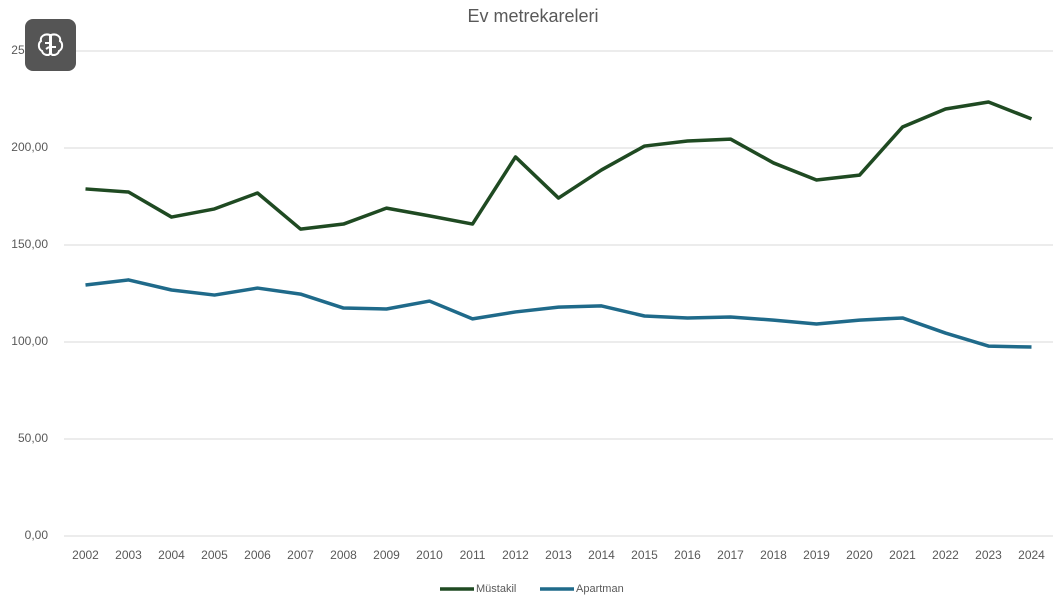  I want to click on x-tick-label: 2014, so click(601, 555).